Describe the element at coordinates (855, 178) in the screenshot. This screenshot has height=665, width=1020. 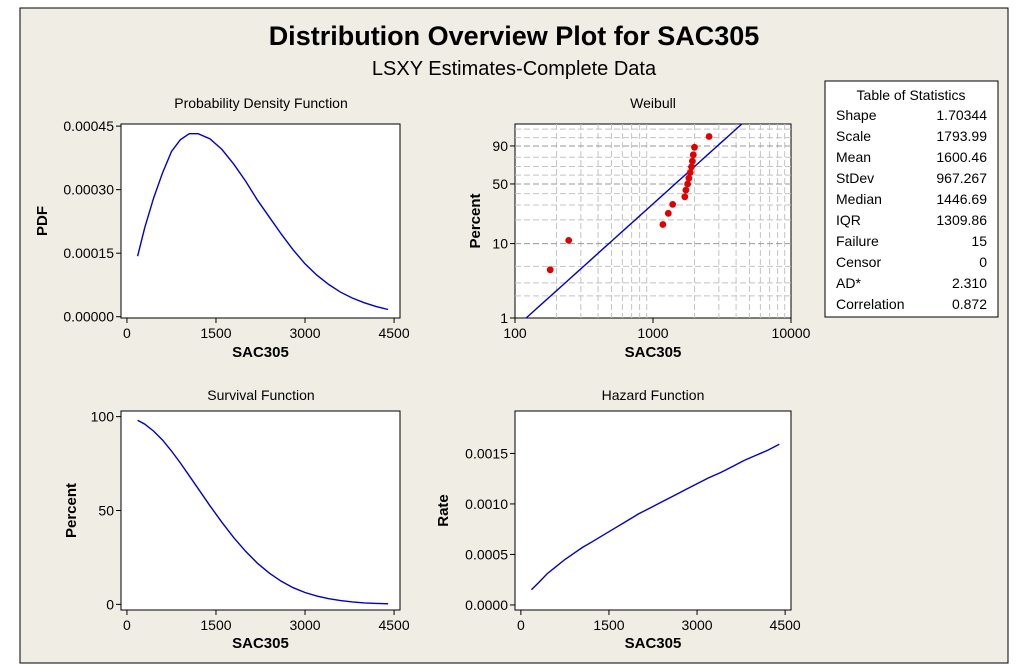
I see `stat-label: StDev` at that location.